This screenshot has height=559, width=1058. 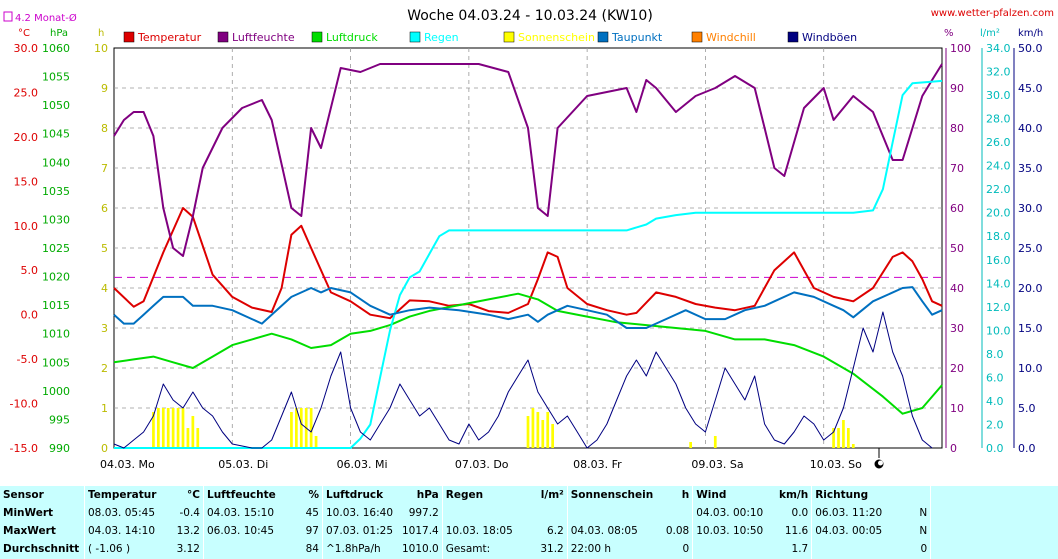 What do you see at coordinates (1027, 408) in the screenshot?
I see `tick-label-wind: 5.0` at bounding box center [1027, 408].